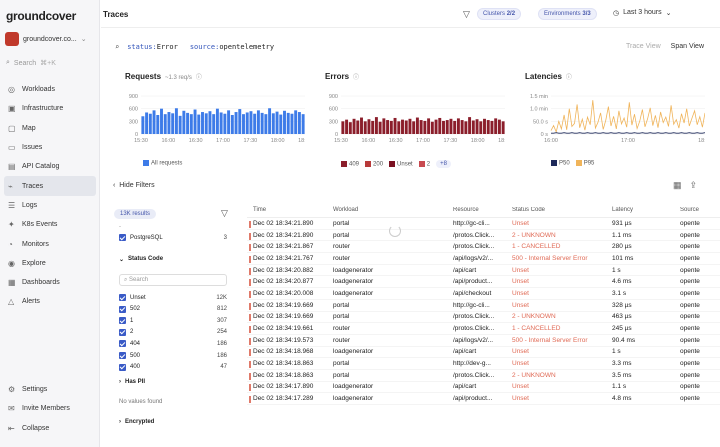 The image size is (720, 447). I want to click on legend-more: +8, so click(443, 164).